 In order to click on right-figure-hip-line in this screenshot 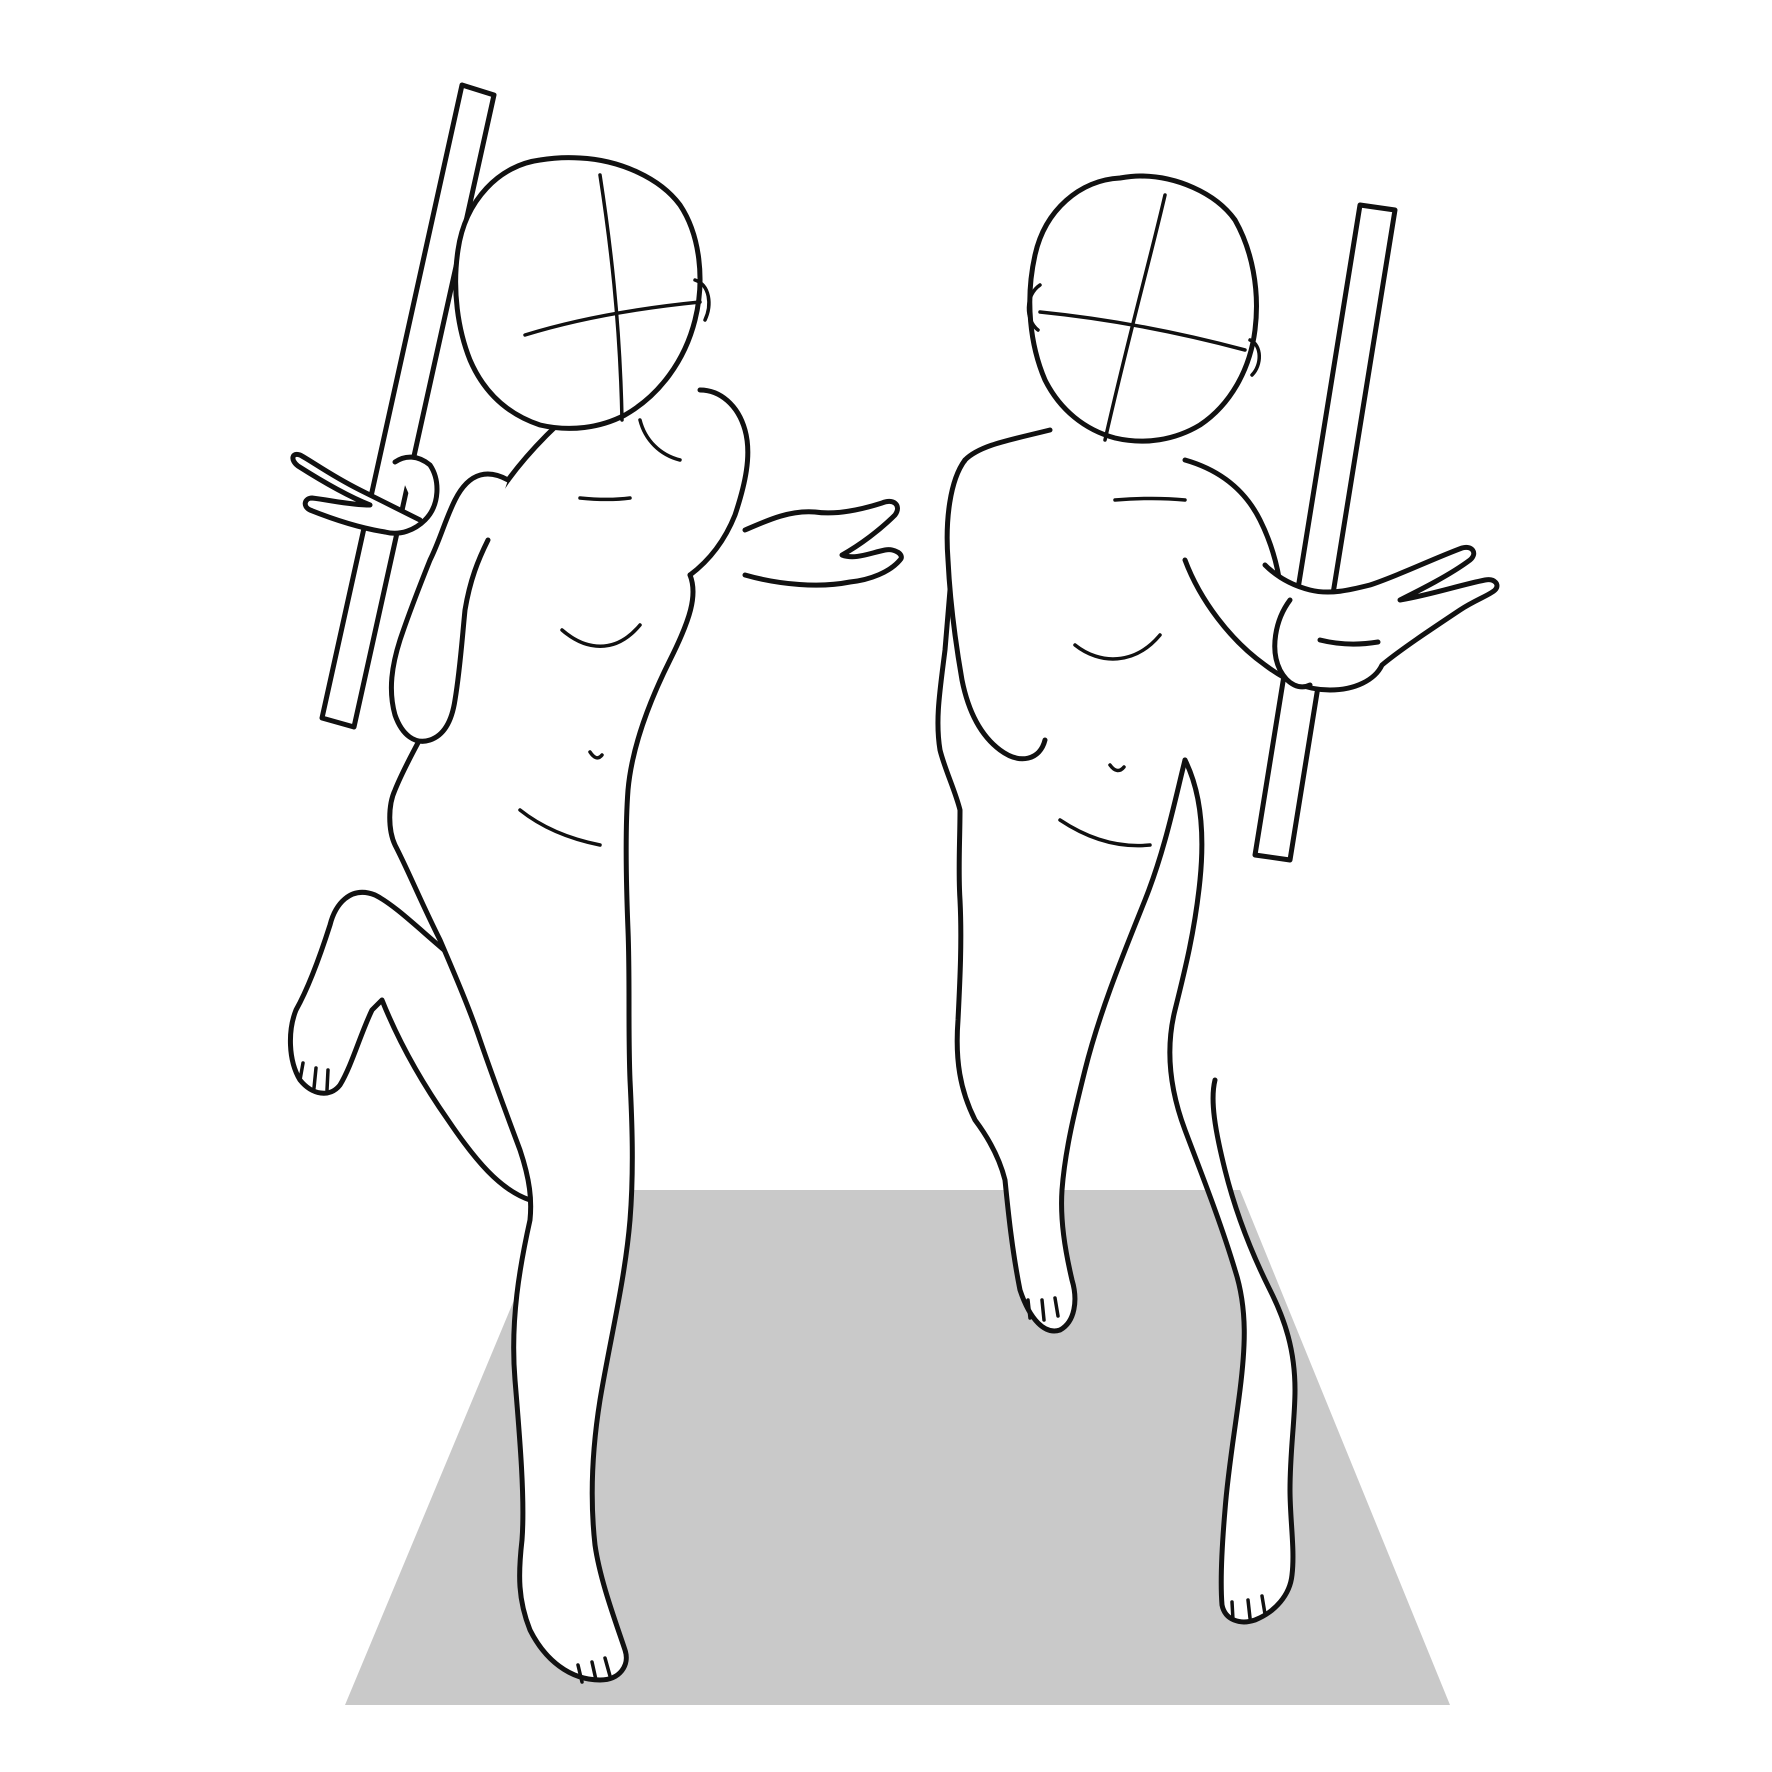, I will do `click(1105, 833)`.